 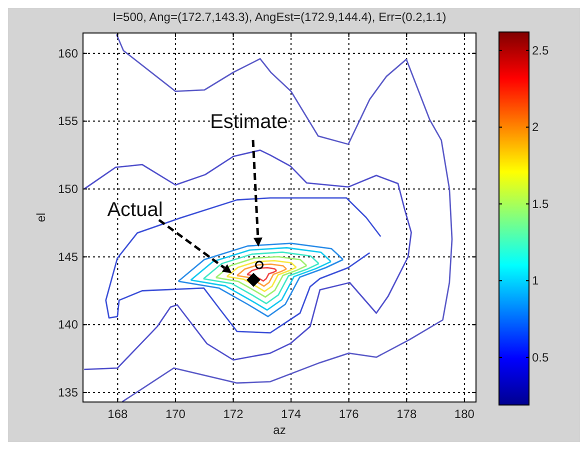 I want to click on color-bar-label: 2.5, so click(x=541, y=50).